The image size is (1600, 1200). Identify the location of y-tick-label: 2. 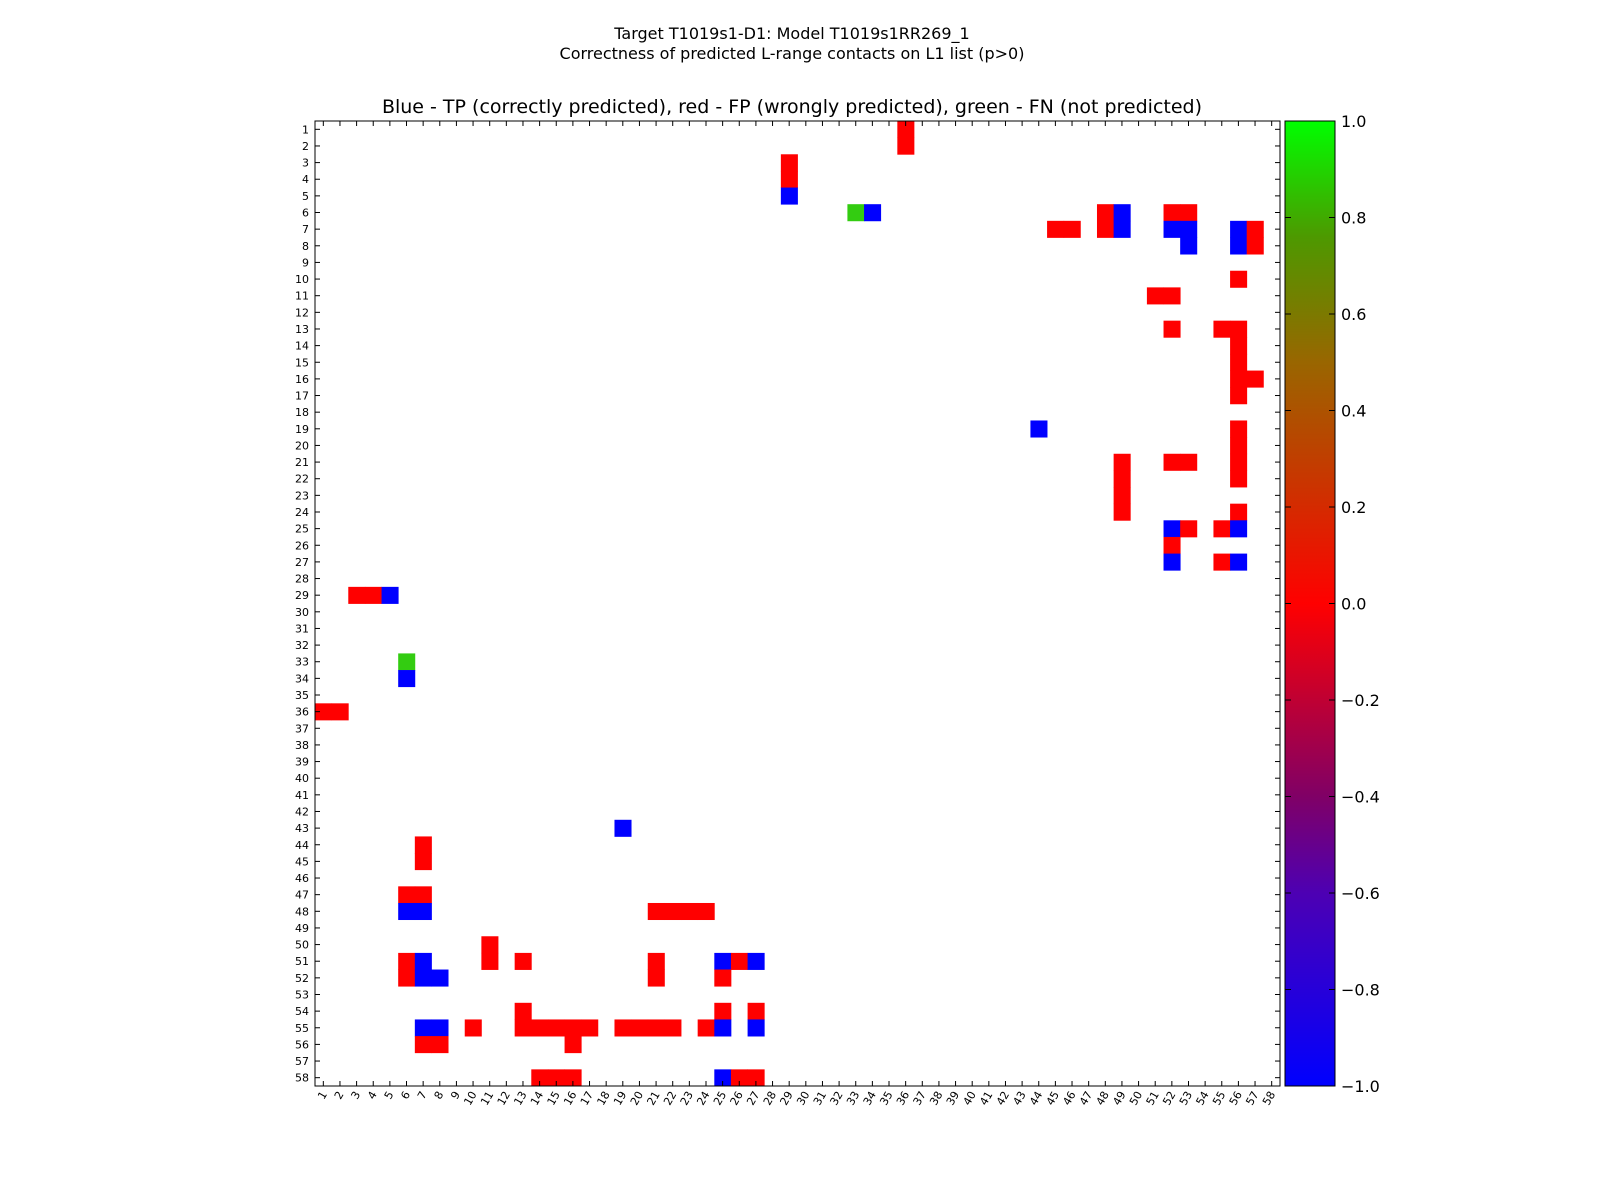
(305, 146).